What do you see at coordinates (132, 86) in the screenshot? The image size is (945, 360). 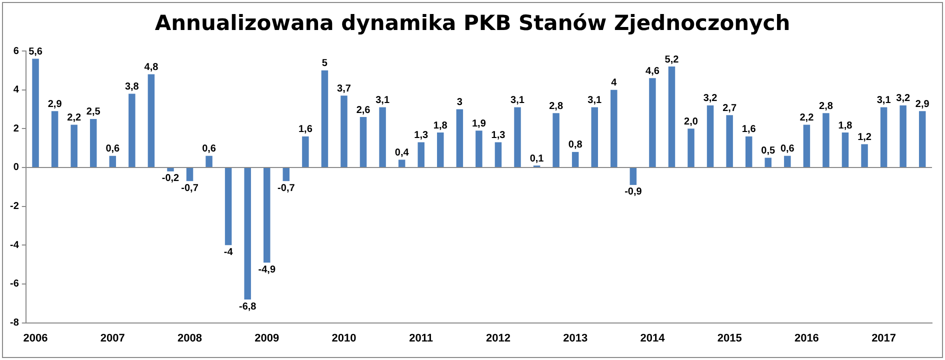 I see `data-label: 3,8` at bounding box center [132, 86].